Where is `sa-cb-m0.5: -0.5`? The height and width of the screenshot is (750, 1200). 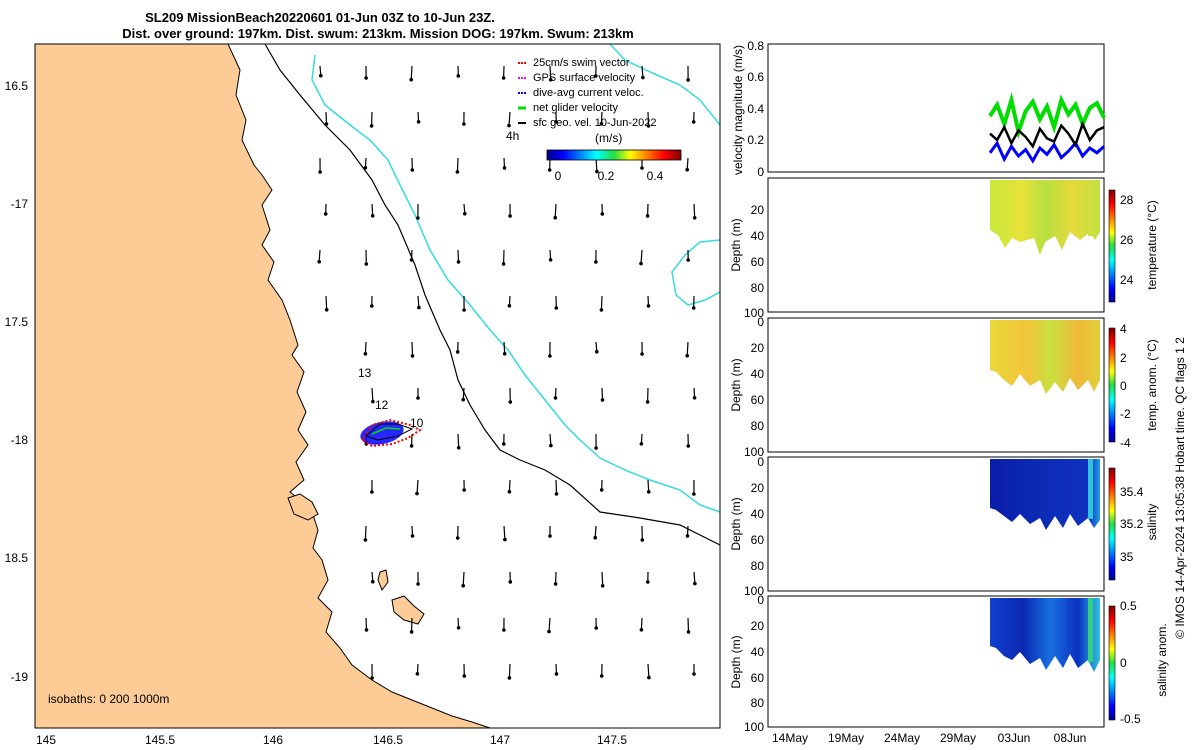
sa-cb-m0.5: -0.5 is located at coordinates (1130, 719).